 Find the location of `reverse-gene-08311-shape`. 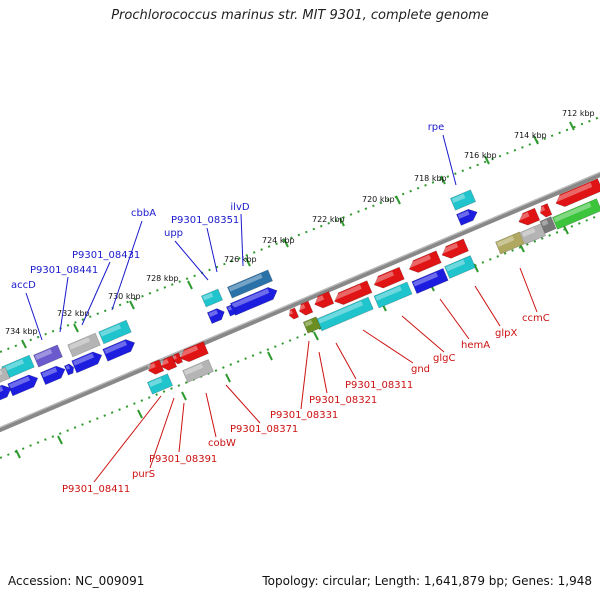

reverse-gene-08311-shape is located at coordinates (324, 300).